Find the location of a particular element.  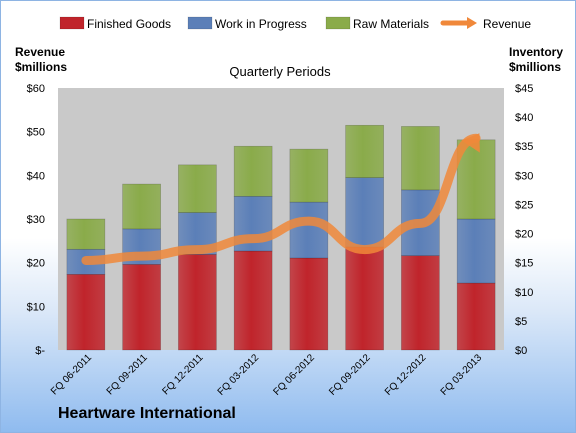

left-tick-label: $- is located at coordinates (40, 351).